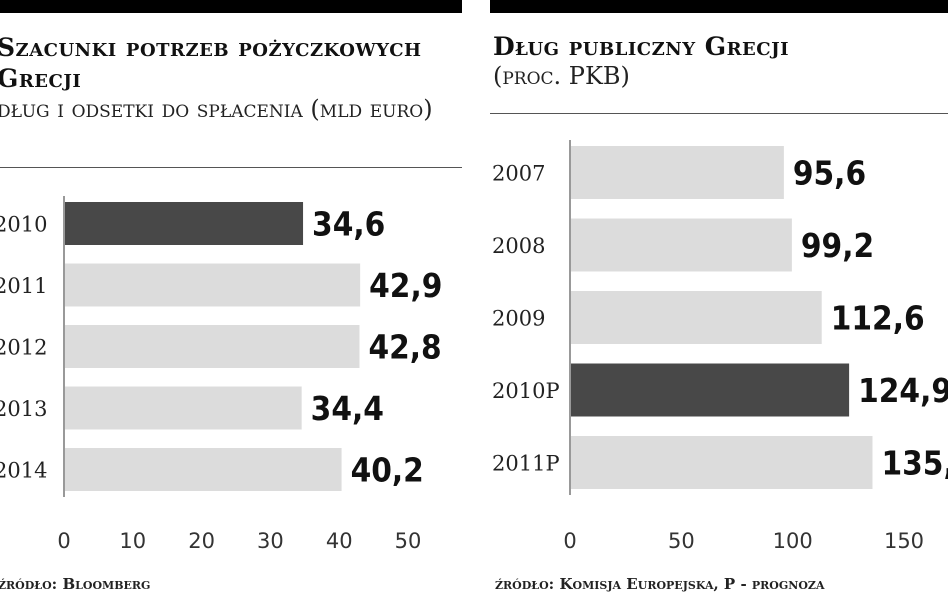  What do you see at coordinates (405, 285) in the screenshot?
I see `left-value-label: 42,9` at bounding box center [405, 285].